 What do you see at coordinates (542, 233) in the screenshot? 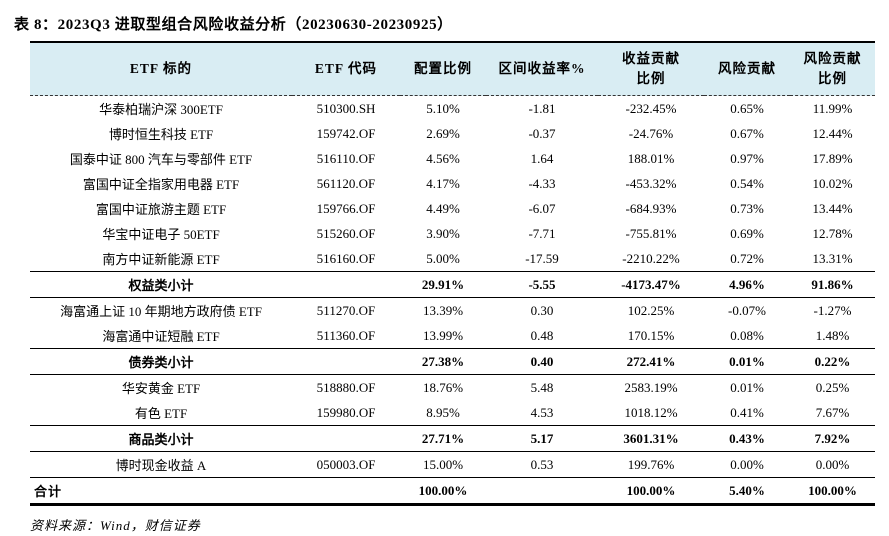
I see `interval-return-cell: -7.71` at bounding box center [542, 233].